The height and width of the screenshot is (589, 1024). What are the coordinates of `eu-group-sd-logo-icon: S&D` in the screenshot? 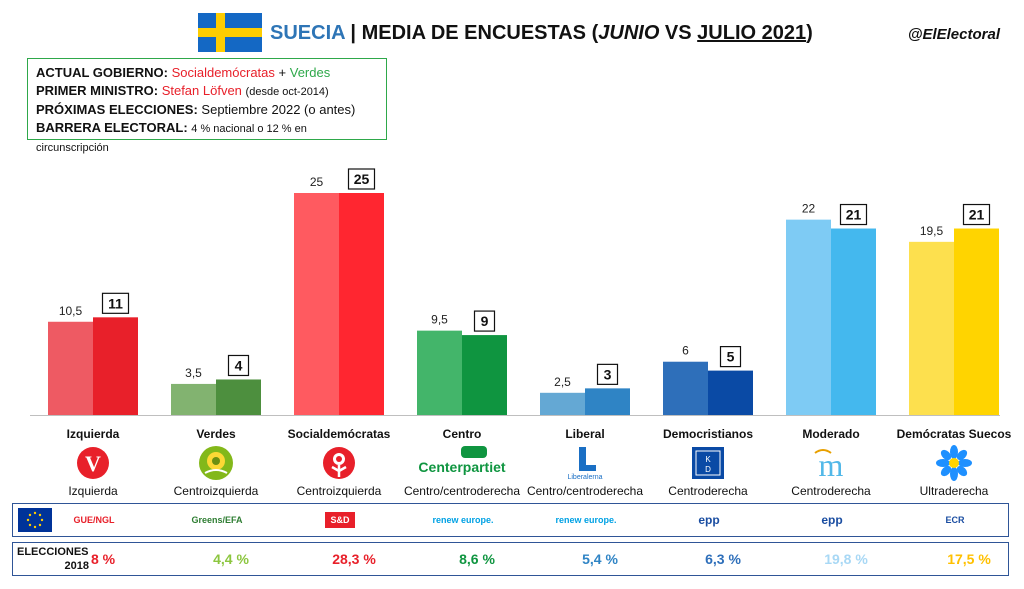 It's located at (340, 519).